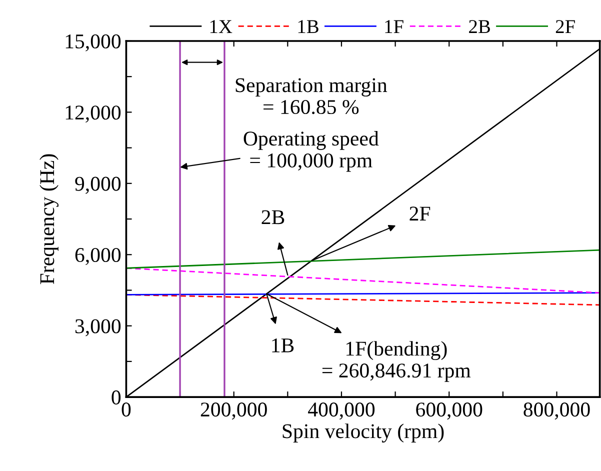  What do you see at coordinates (363, 433) in the screenshot?
I see `x-axis-title: Spin velocity (rpm)` at bounding box center [363, 433].